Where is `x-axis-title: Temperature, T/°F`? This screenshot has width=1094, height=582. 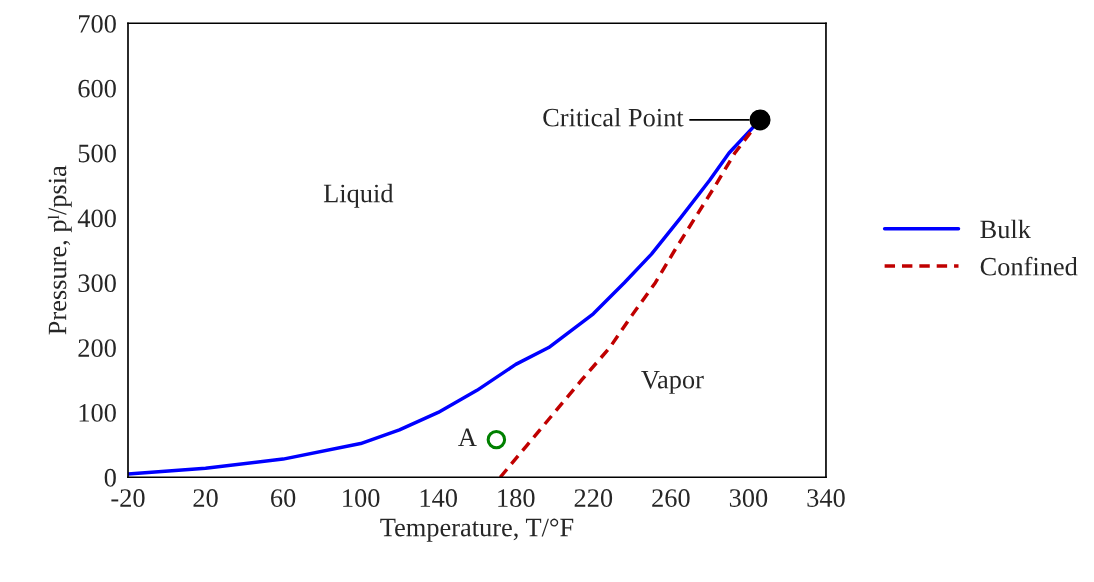 x-axis-title: Temperature, T/°F is located at coordinates (477, 530).